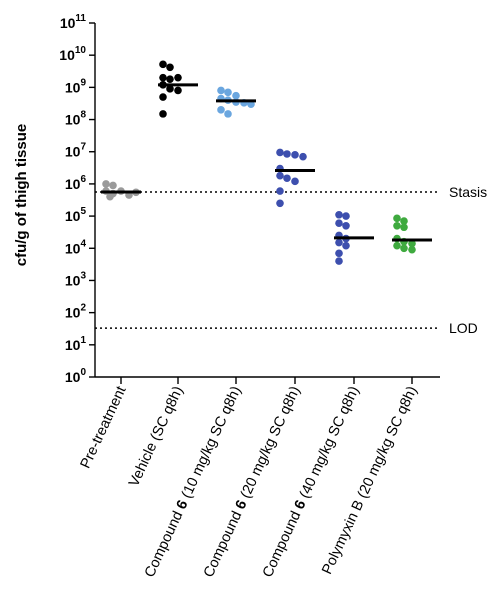  What do you see at coordinates (463, 328) in the screenshot?
I see `reference-label-lod: LOD` at bounding box center [463, 328].